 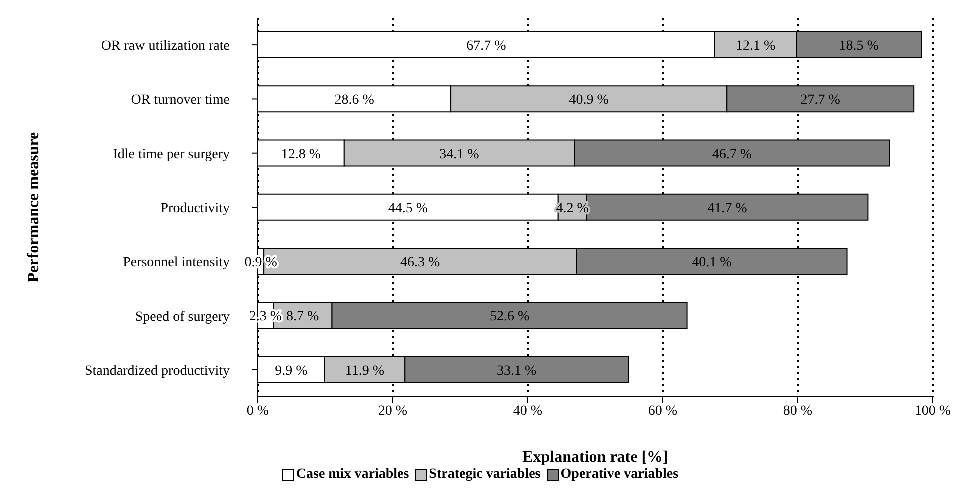 I want to click on y-tick-label: Personnel intensity, so click(x=176, y=263).